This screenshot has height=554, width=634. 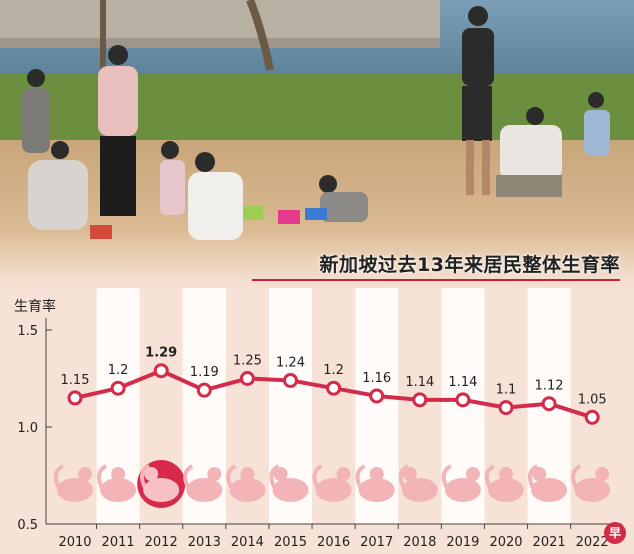 I want to click on chart-title: 新加坡过去13年来居民整体生育率, so click(x=469, y=265).